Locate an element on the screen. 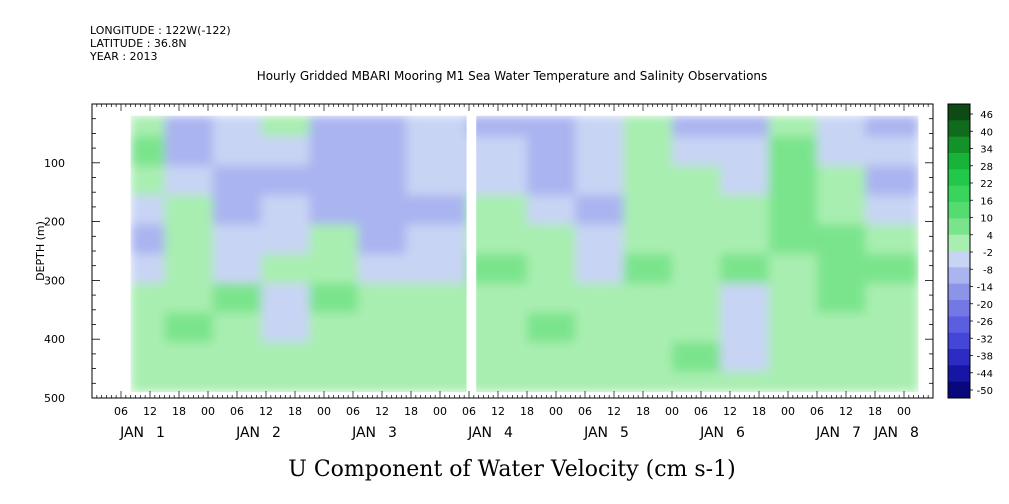 This screenshot has width=1009, height=504. x-day-label: JAN 6 is located at coordinates (722, 433).